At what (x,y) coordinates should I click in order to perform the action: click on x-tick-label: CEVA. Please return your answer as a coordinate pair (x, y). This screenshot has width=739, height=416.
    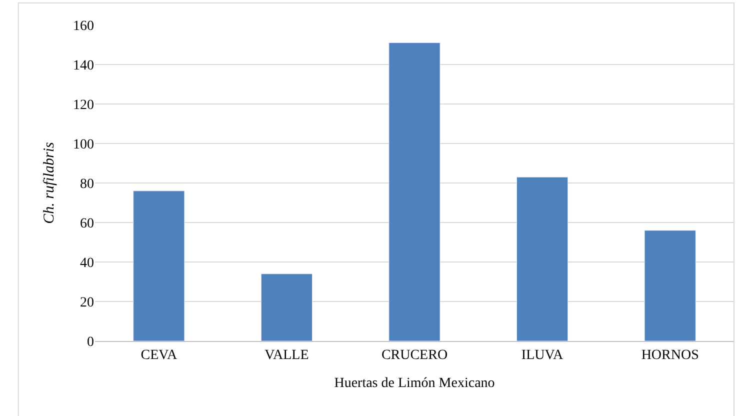
    Looking at the image, I should click on (159, 355).